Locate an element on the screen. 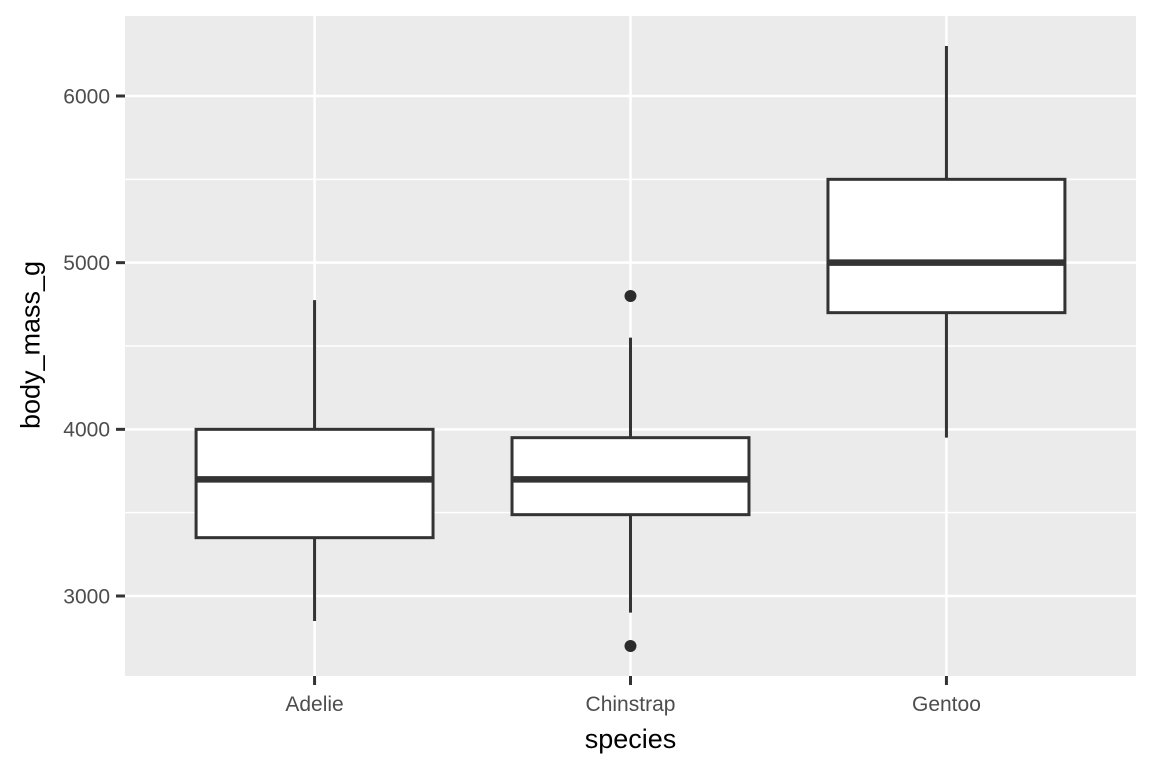 This screenshot has width=1152, height=768. y-tick-label: 5000 is located at coordinates (86, 263).